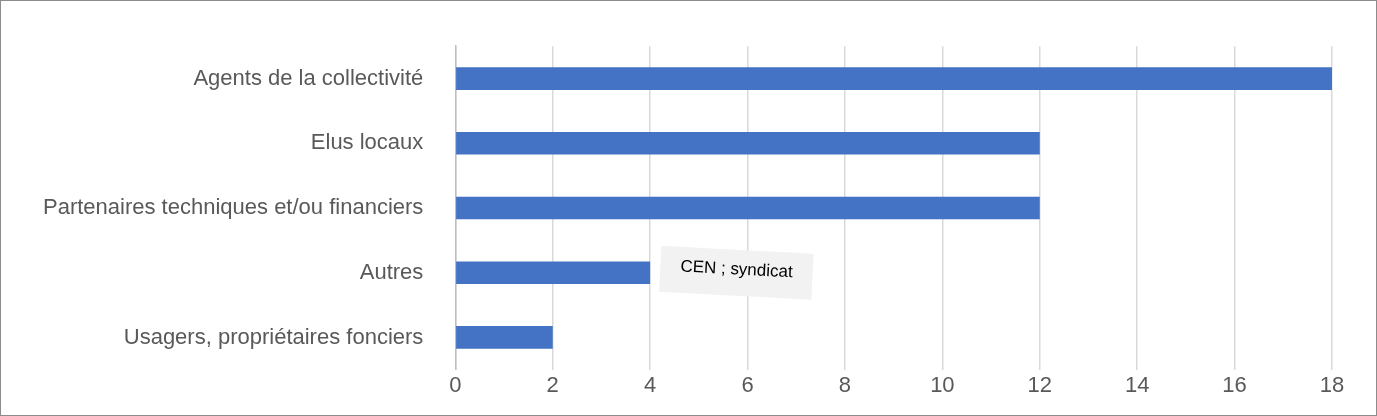 This screenshot has width=1377, height=416. I want to click on x-tick-label: 6, so click(747, 385).